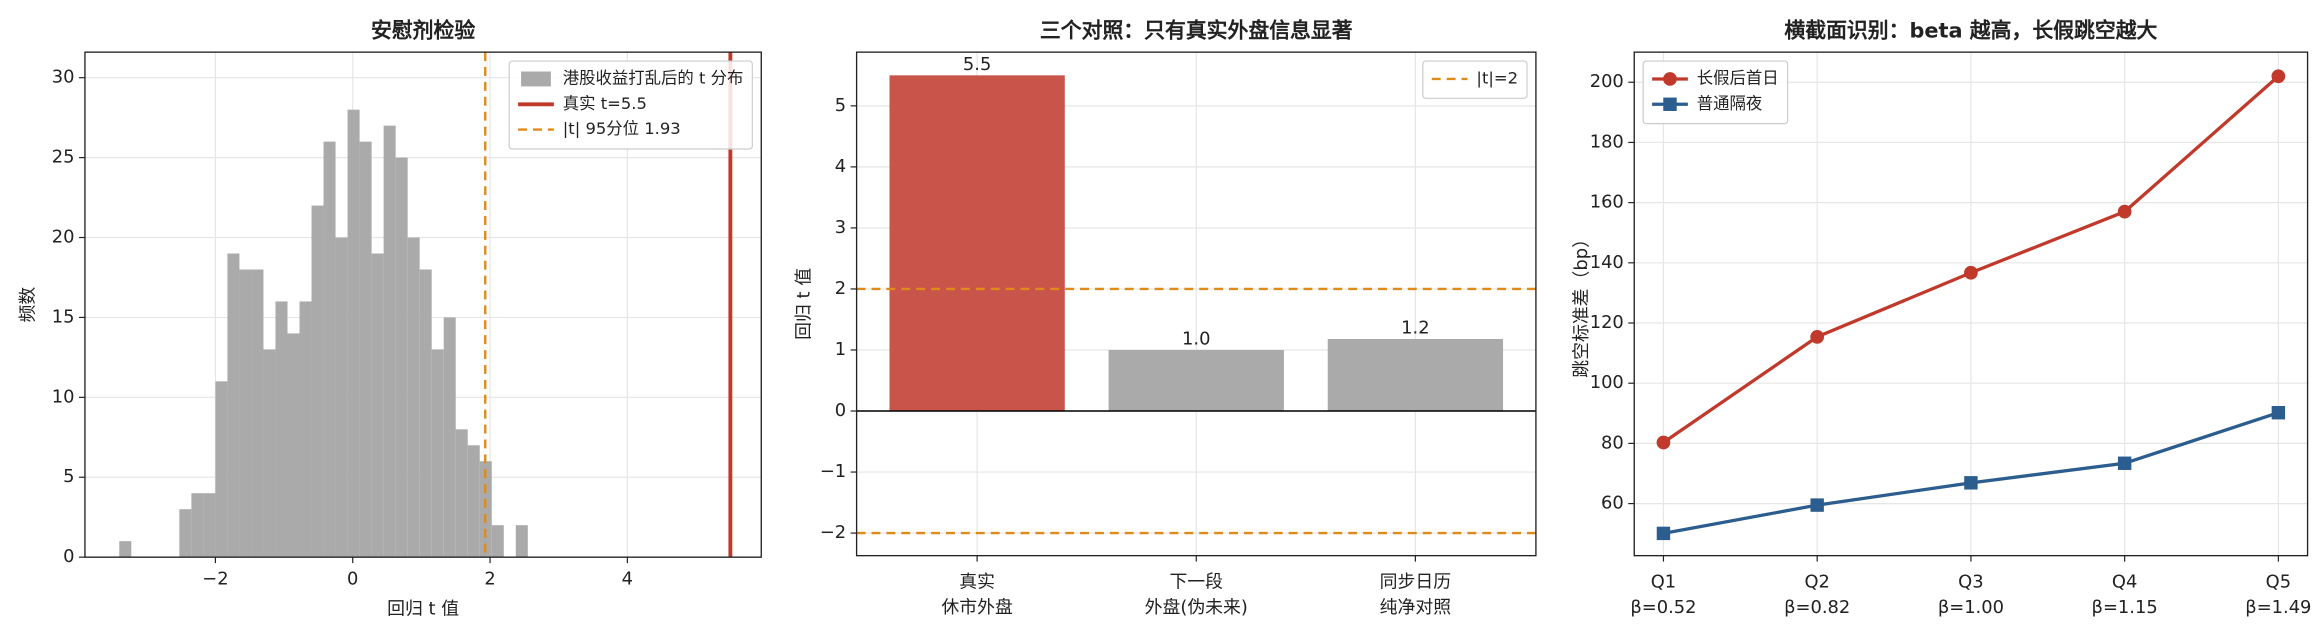 This screenshot has width=2324, height=644. Describe the element at coordinates (1663, 607) in the screenshot. I see `x-tick-label: β=0.52` at that location.